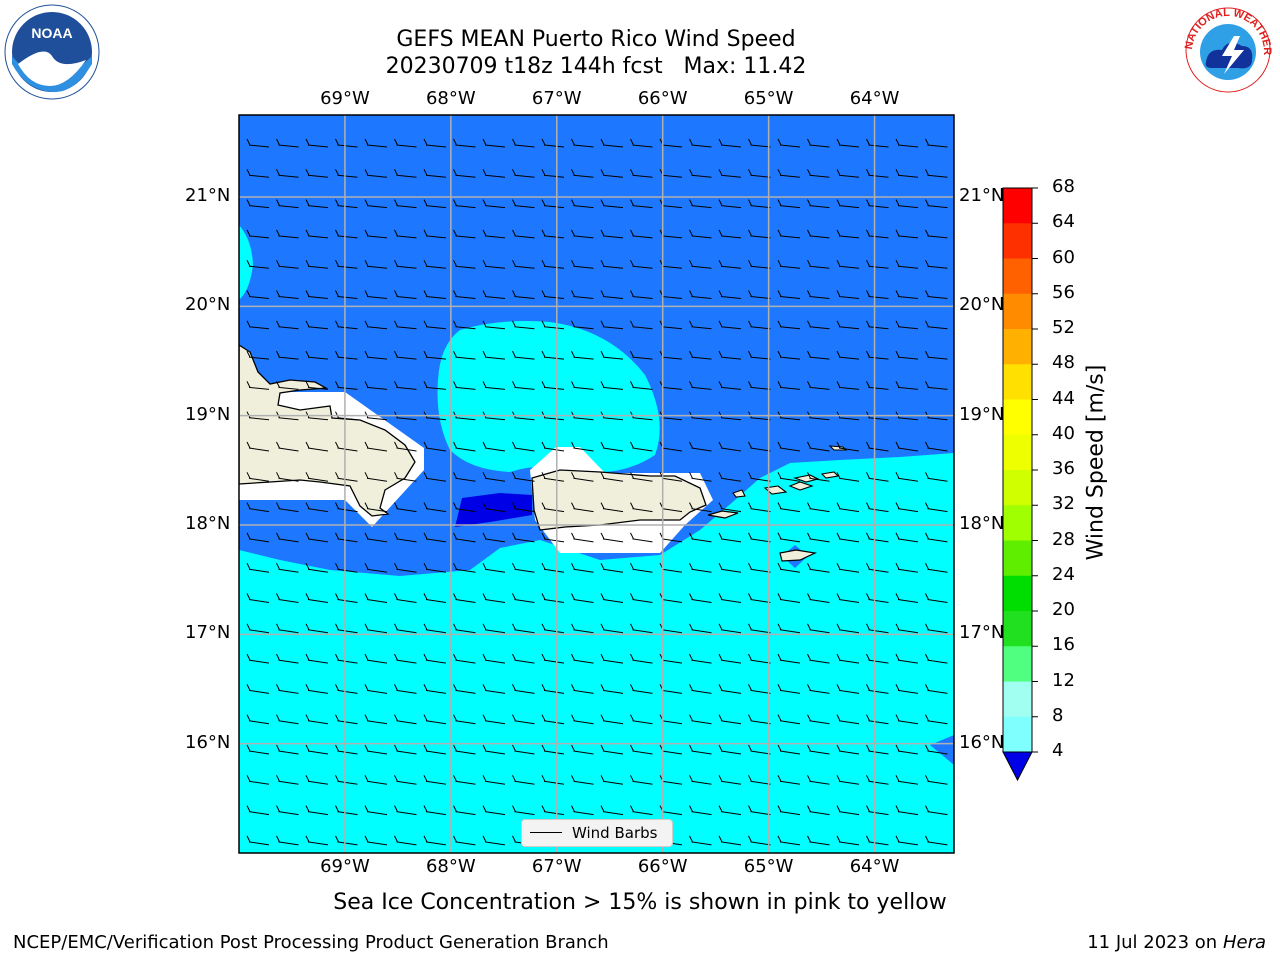  Describe the element at coordinates (1063, 539) in the screenshot. I see `colorbar-tick-label: 28` at that location.